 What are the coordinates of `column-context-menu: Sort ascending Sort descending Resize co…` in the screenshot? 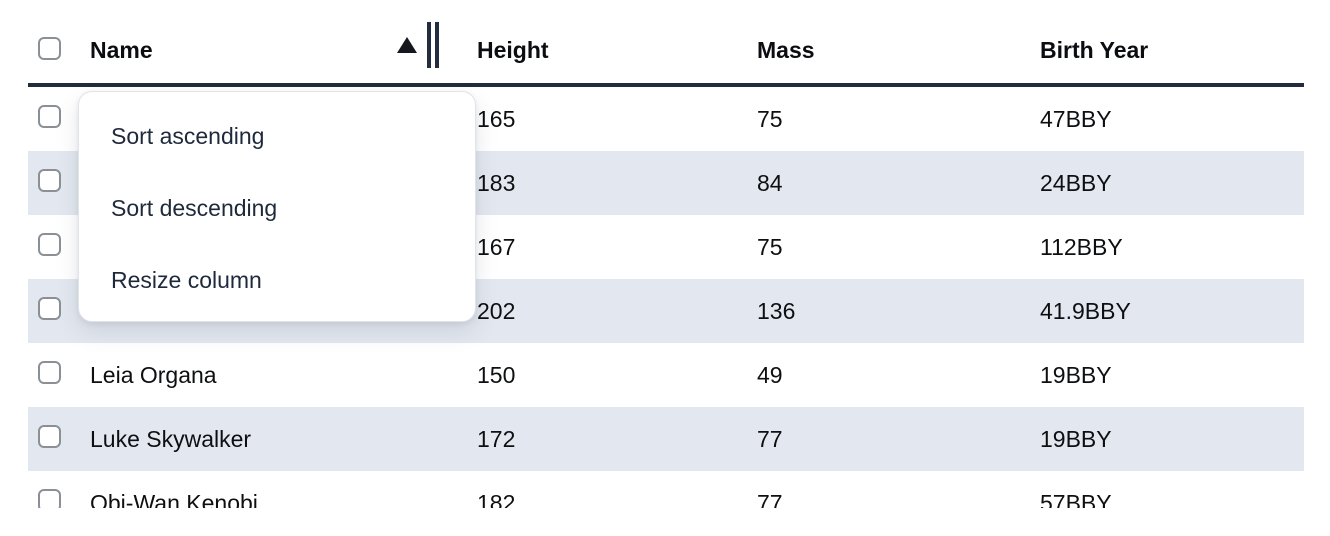 It's located at (277, 206).